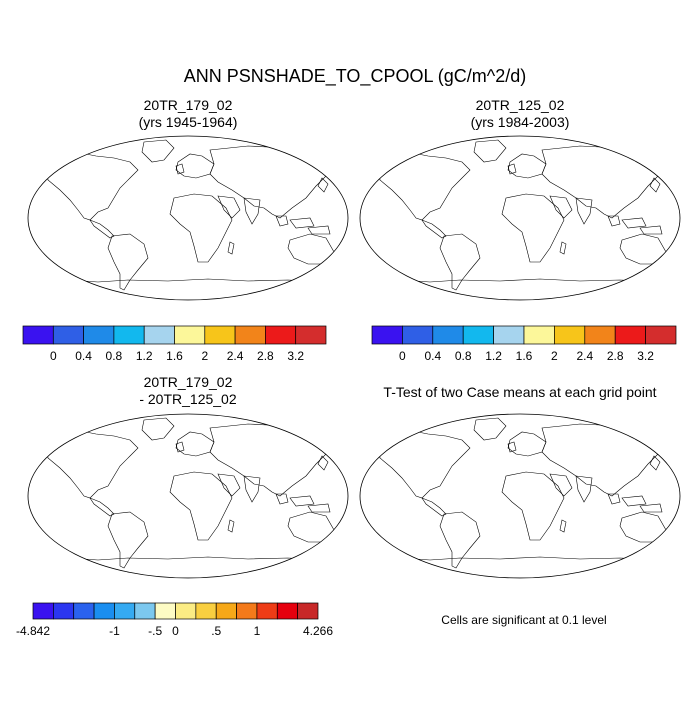 This screenshot has height=705, width=700. What do you see at coordinates (114, 631) in the screenshot?
I see `colorbar-tick-label: -1` at bounding box center [114, 631].